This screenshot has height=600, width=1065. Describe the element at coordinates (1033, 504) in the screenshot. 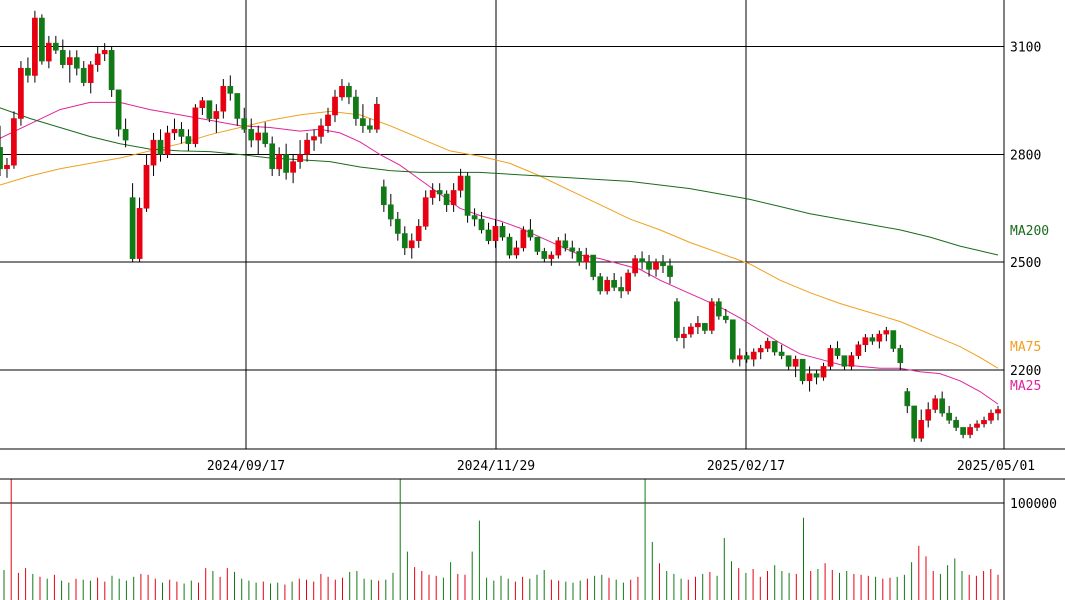

I see `volume-axis-labels: 100000` at that location.